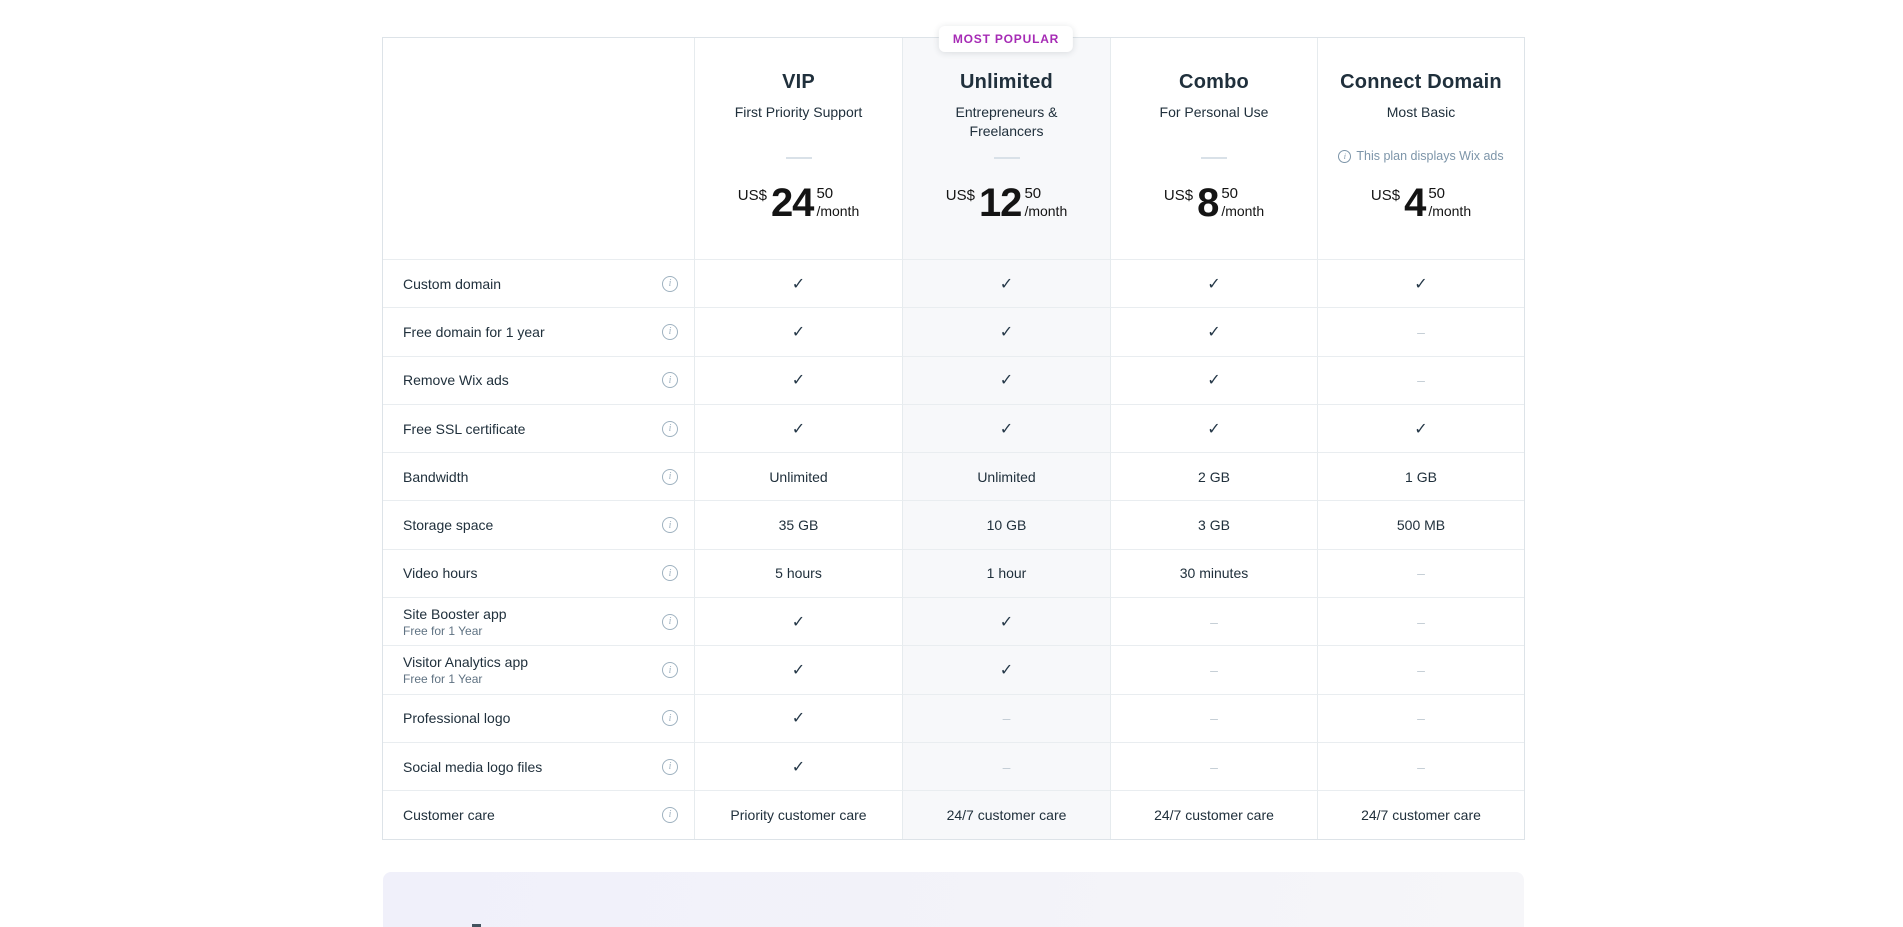 The width and height of the screenshot is (1903, 927). Describe the element at coordinates (1213, 148) in the screenshot. I see `plan-header-2: Combo For Personal Use US$ 8 50/month` at that location.